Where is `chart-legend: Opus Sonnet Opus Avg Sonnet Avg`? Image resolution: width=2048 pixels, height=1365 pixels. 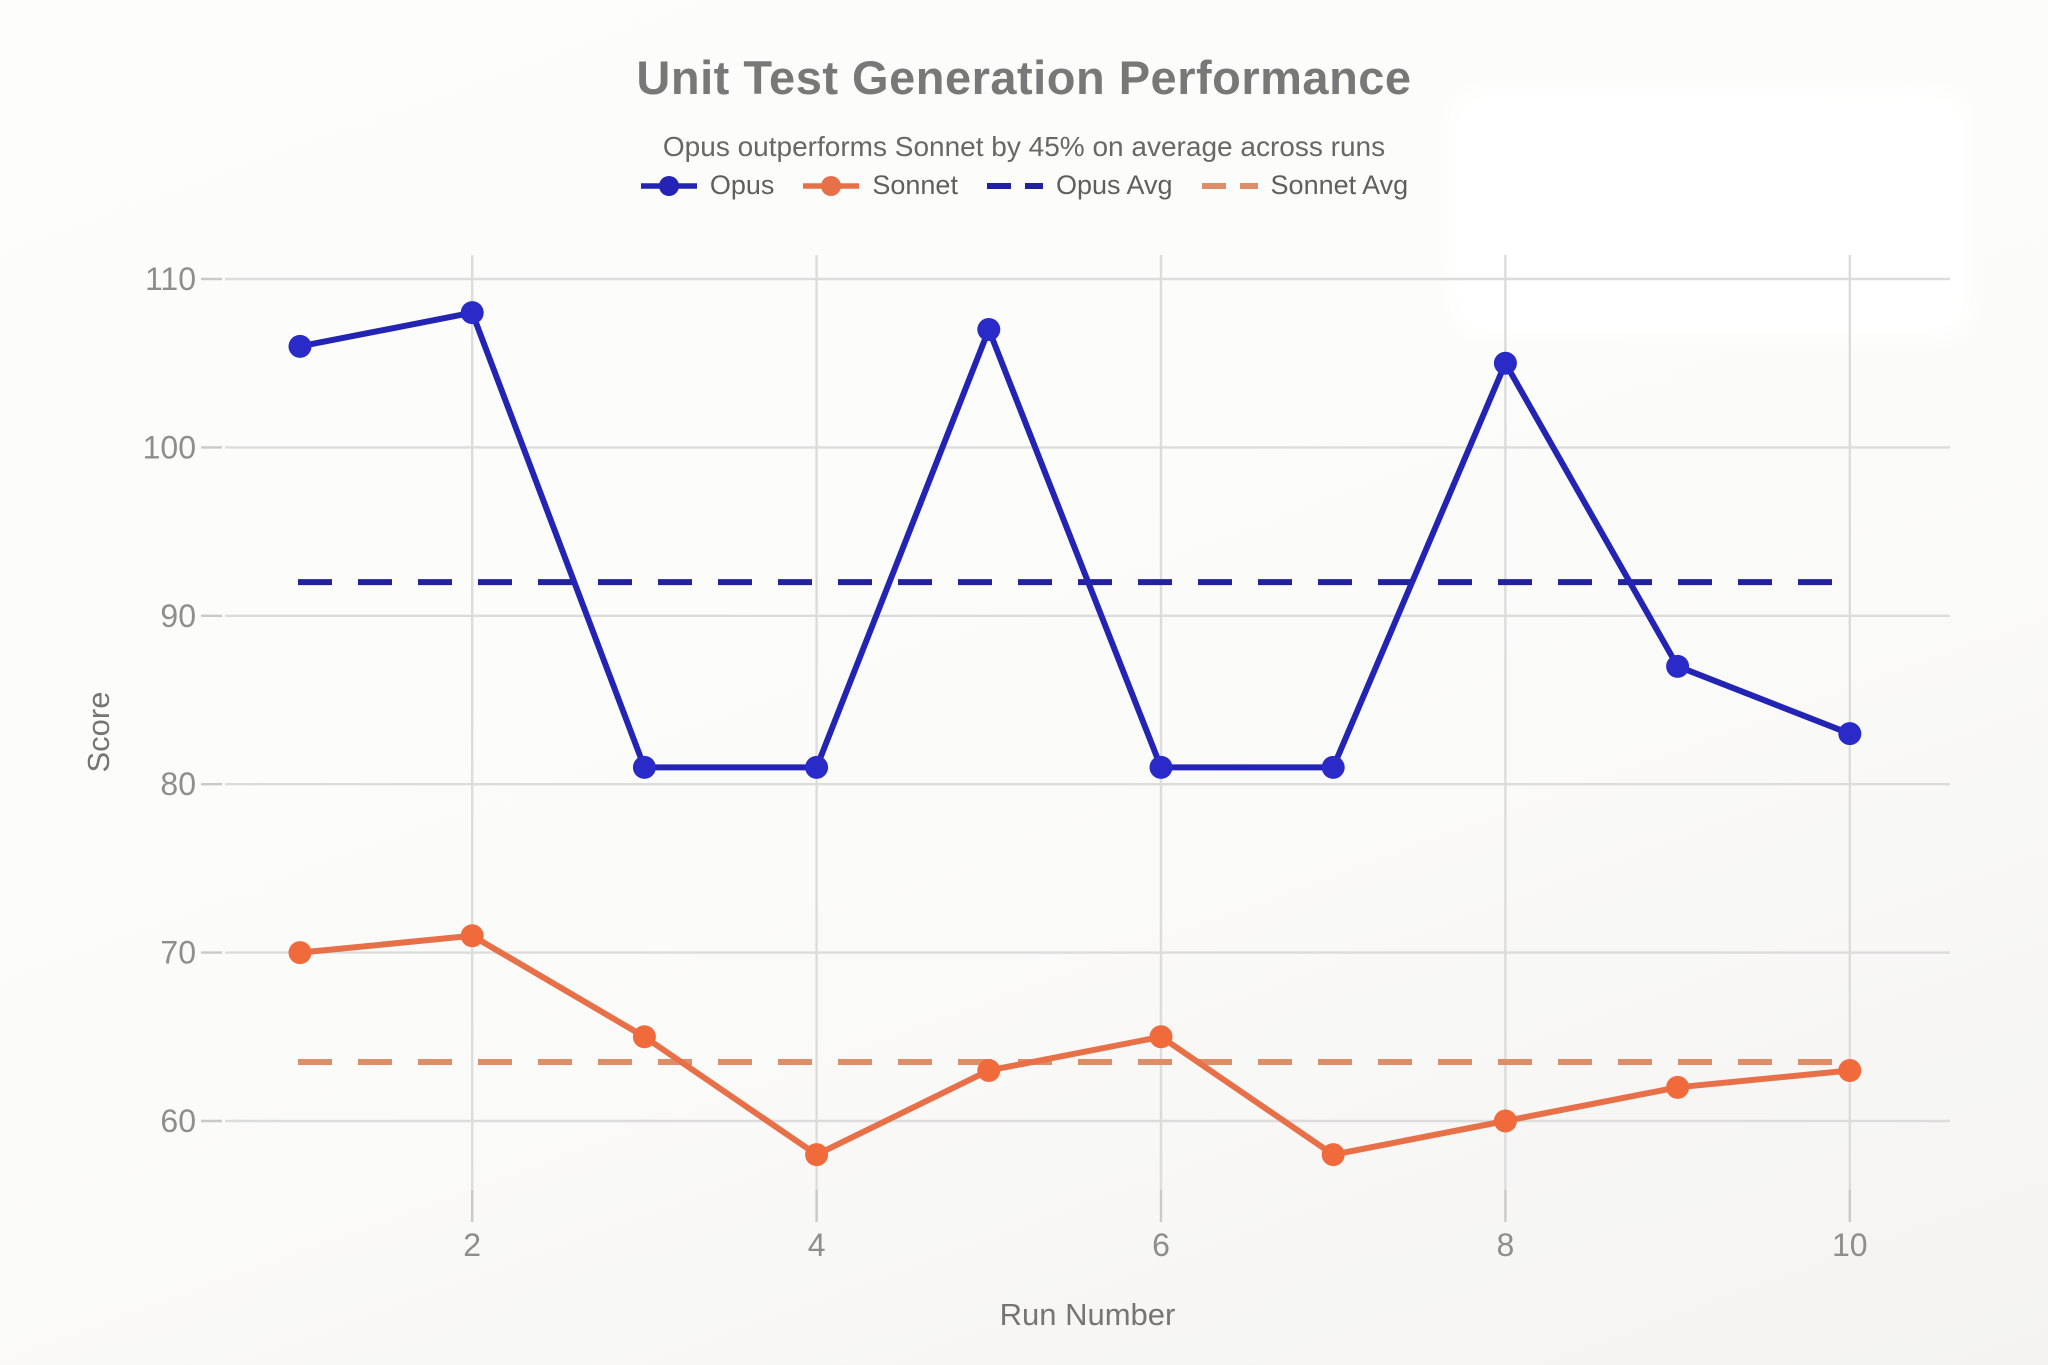
chart-legend: Opus Sonnet Opus Avg Sonnet Avg is located at coordinates (1024, 185).